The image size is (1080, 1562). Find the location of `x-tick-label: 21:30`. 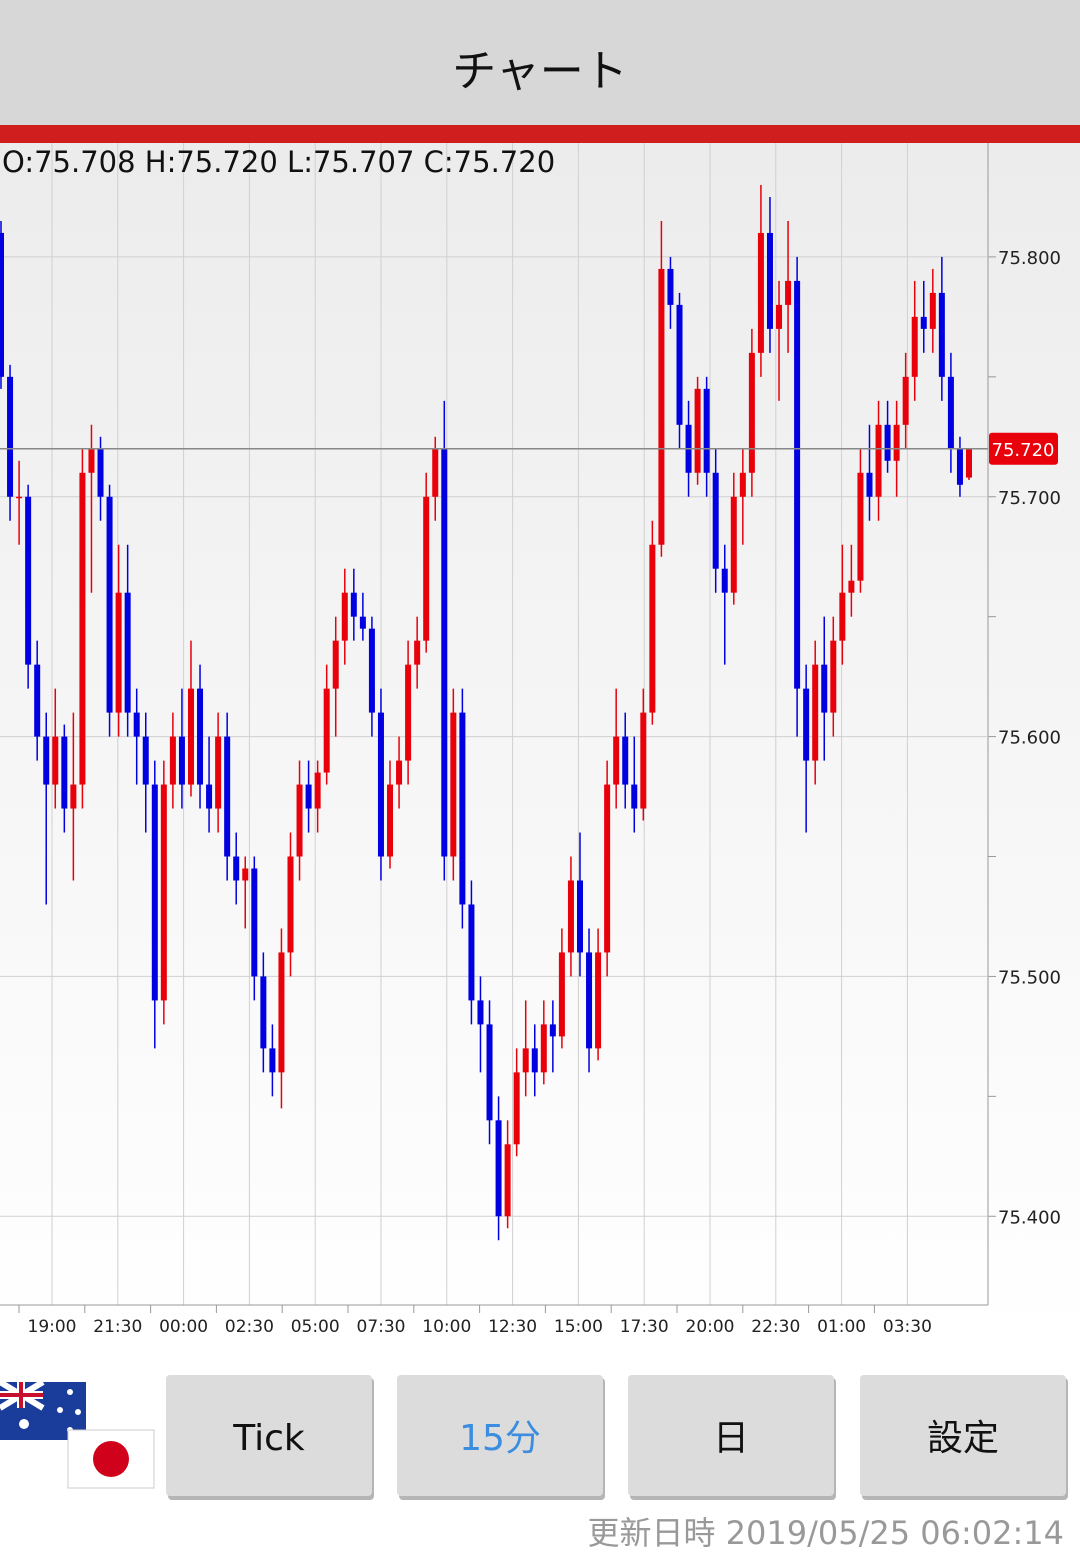

x-tick-label: 21:30 is located at coordinates (117, 1327).